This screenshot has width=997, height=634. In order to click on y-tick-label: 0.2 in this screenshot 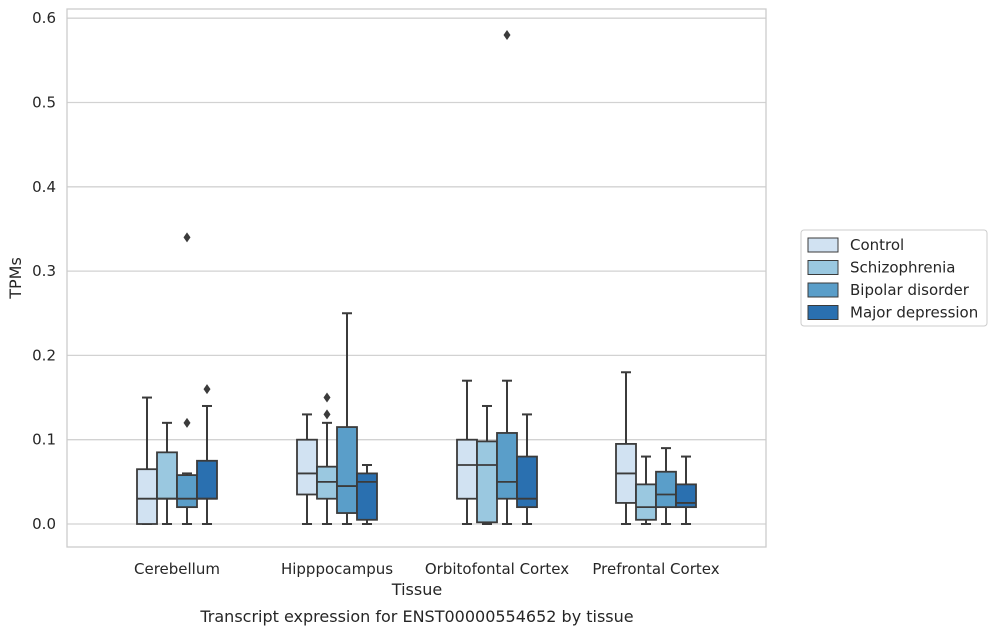, I will do `click(44, 355)`.